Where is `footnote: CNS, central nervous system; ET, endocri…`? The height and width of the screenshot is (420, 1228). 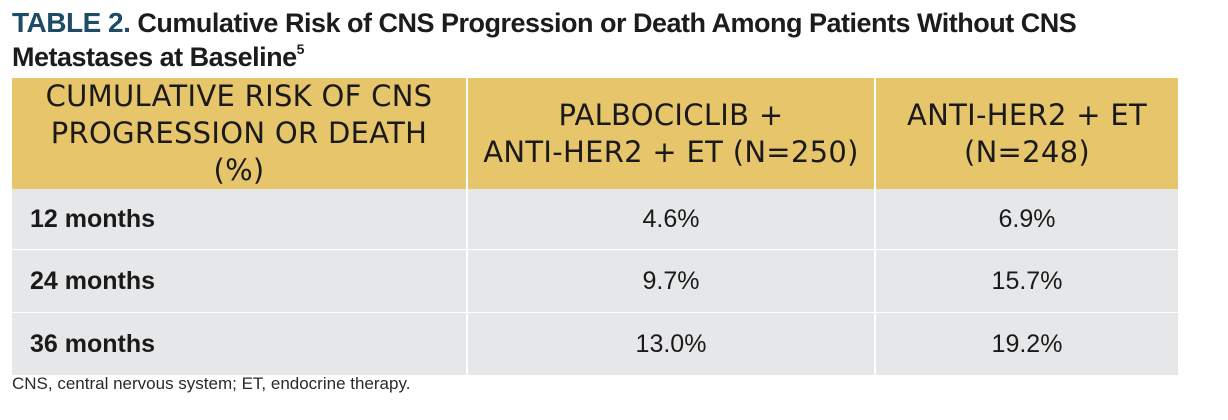 footnote: CNS, central nervous system; ET, endocri… is located at coordinates (211, 383).